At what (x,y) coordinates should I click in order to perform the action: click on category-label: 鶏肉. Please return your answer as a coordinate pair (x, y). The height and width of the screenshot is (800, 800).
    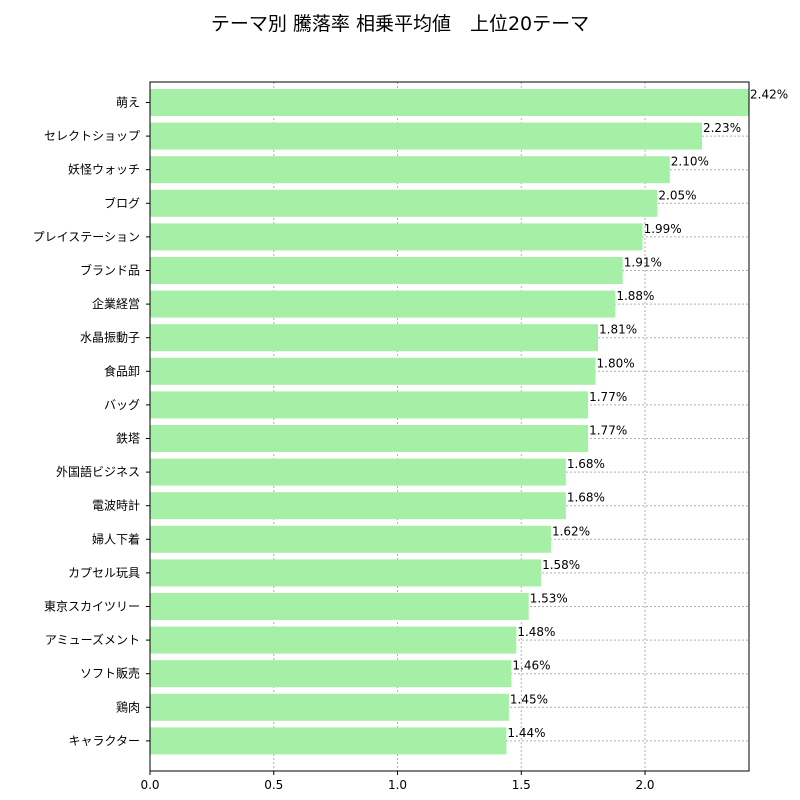
    Looking at the image, I should click on (128, 707).